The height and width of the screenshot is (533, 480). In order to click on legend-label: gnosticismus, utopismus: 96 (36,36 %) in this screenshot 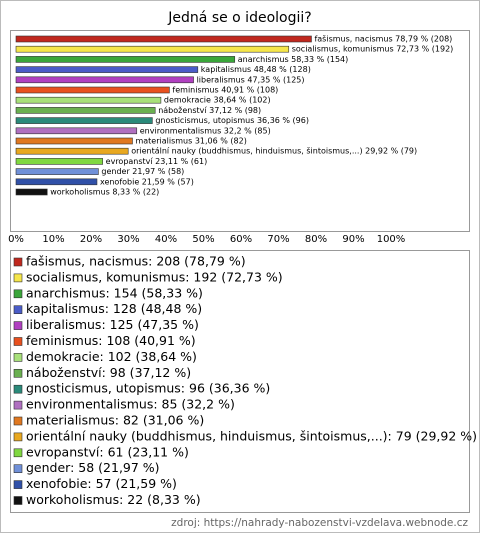, I will do `click(148, 388)`.